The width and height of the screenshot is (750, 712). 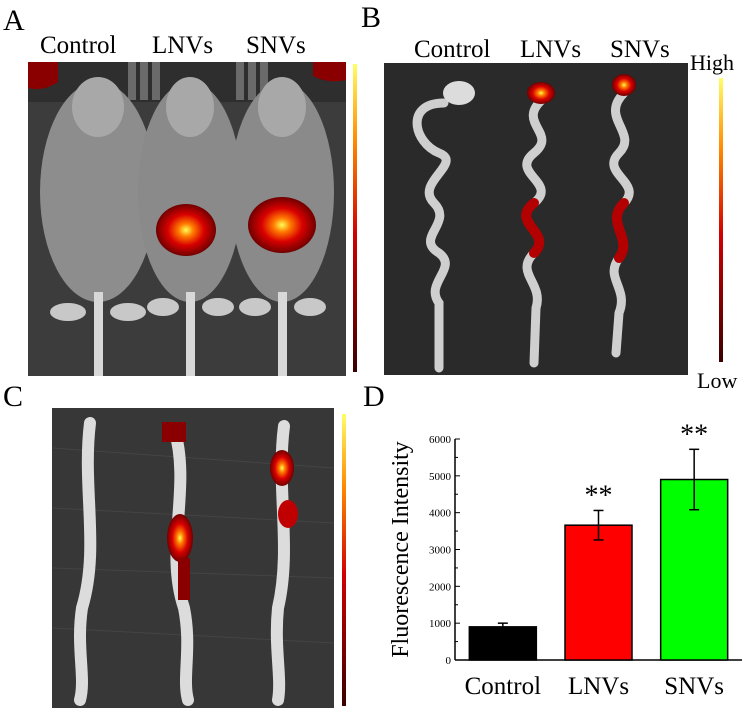 I want to click on panel-a-letter: A, so click(x=14, y=20).